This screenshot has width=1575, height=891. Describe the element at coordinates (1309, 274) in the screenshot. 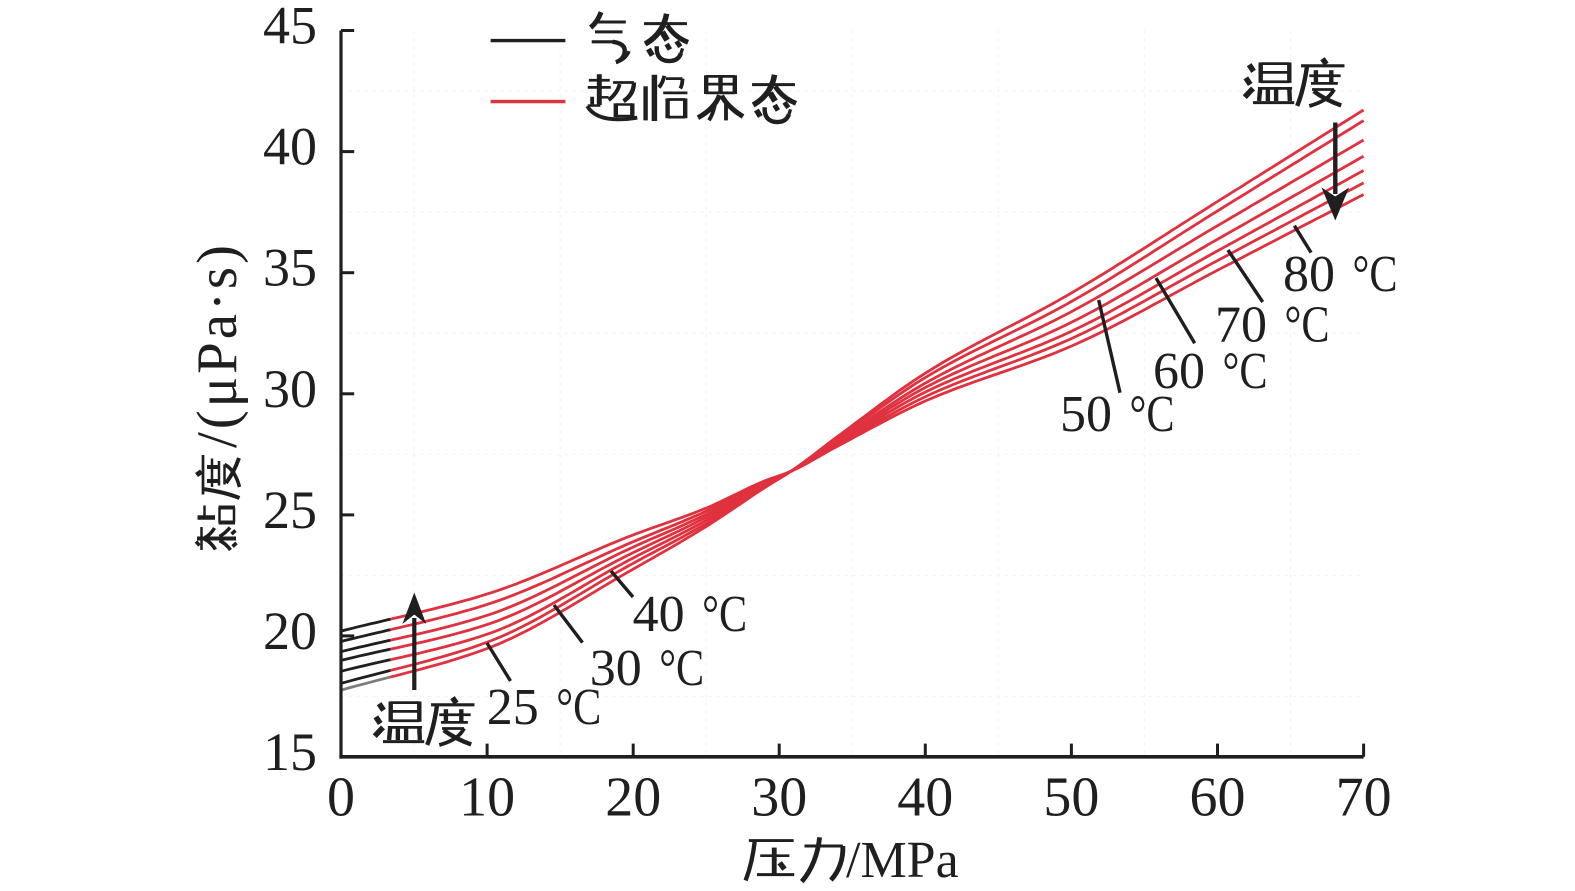

I see `svg-text: 80` at that location.